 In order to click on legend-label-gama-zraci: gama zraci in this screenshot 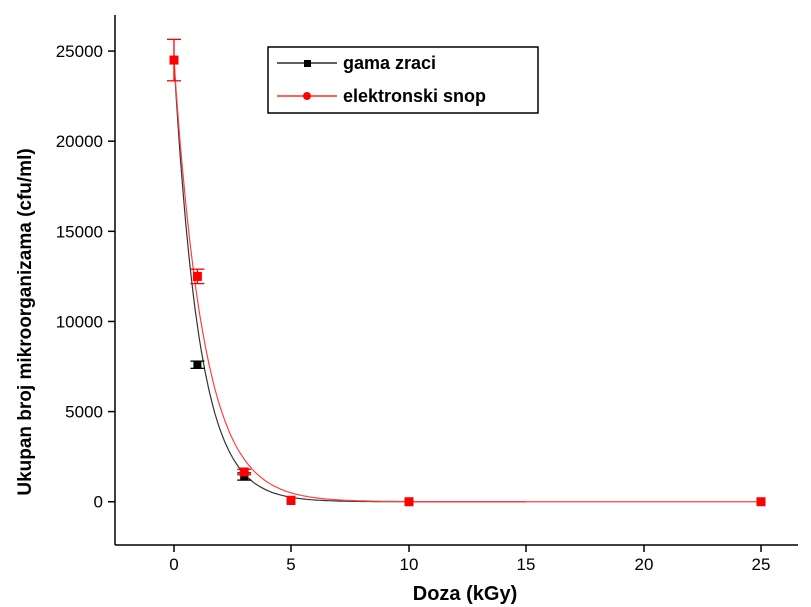, I will do `click(389, 63)`.